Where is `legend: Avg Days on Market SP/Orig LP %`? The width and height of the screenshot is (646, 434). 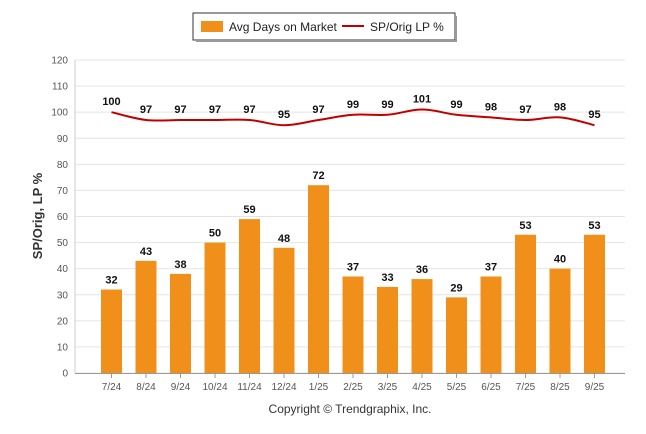 legend: Avg Days on Market SP/Orig LP % is located at coordinates (324, 27).